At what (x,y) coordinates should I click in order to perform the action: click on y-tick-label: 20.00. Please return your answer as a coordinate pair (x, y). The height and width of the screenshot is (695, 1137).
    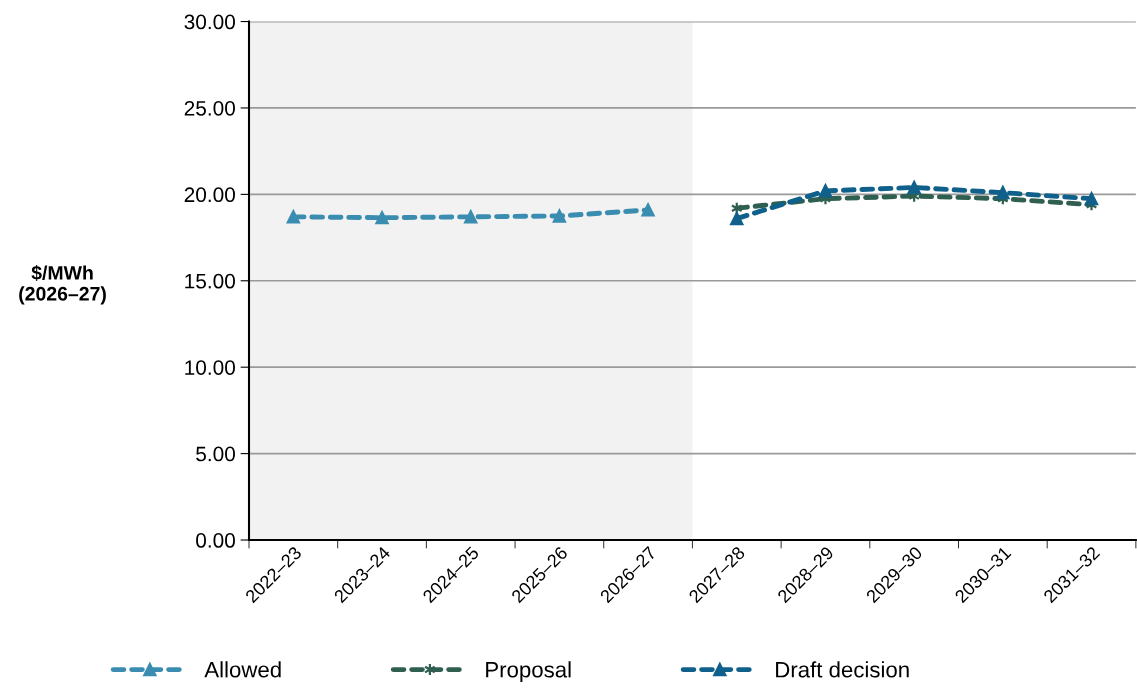
    Looking at the image, I should click on (209, 195).